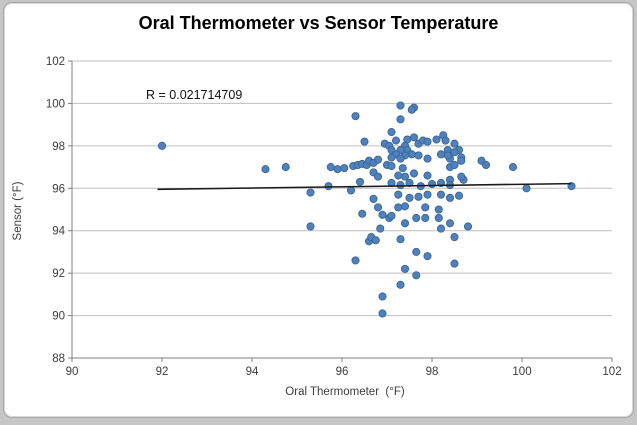 The height and width of the screenshot is (425, 637). What do you see at coordinates (611, 372) in the screenshot?
I see `x-tick-label-102: 102` at bounding box center [611, 372].